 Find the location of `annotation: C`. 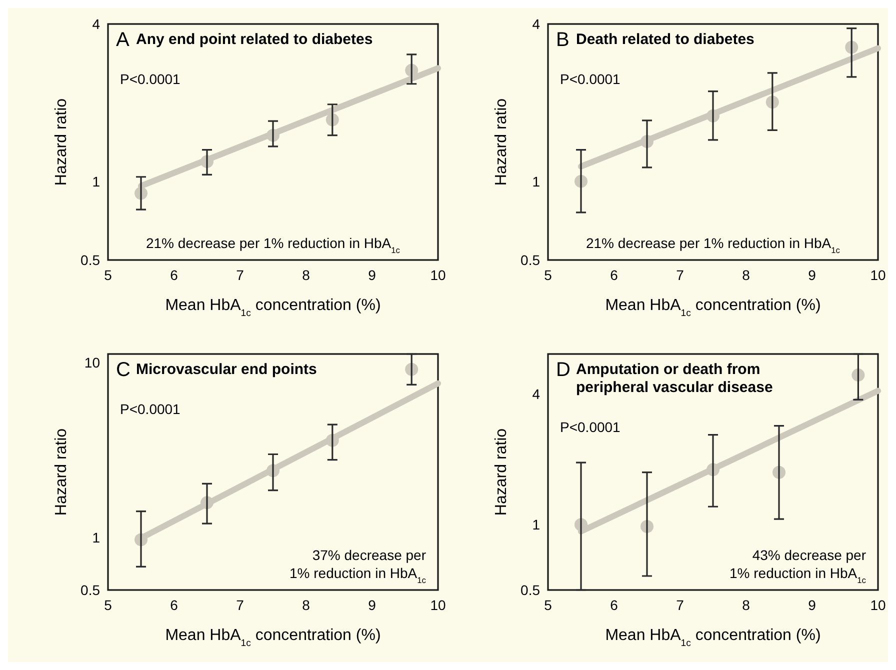

annotation: C is located at coordinates (123, 370).